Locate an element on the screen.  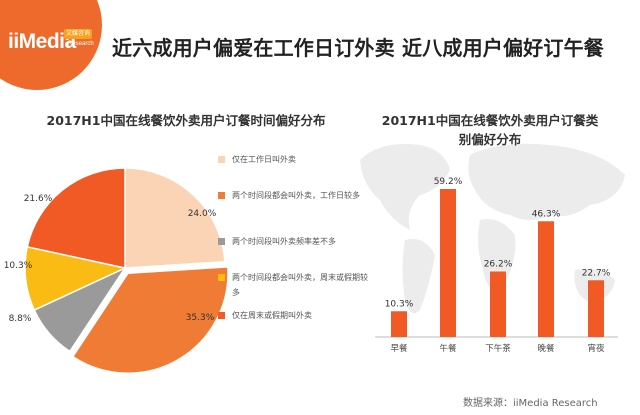
bar-value-label: 22.7% is located at coordinates (596, 273).